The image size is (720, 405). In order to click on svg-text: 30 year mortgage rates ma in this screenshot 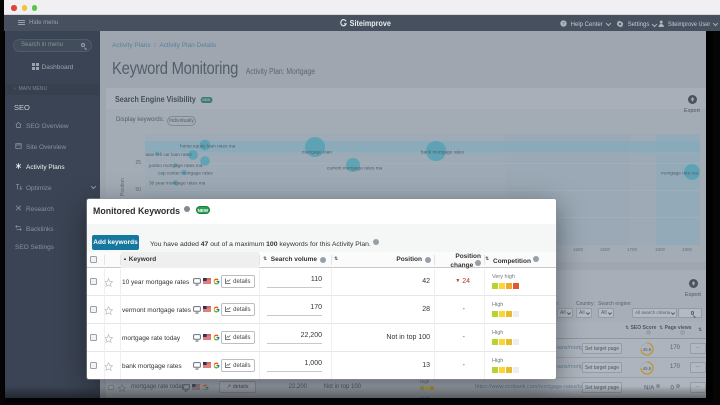, I will do `click(177, 183)`.